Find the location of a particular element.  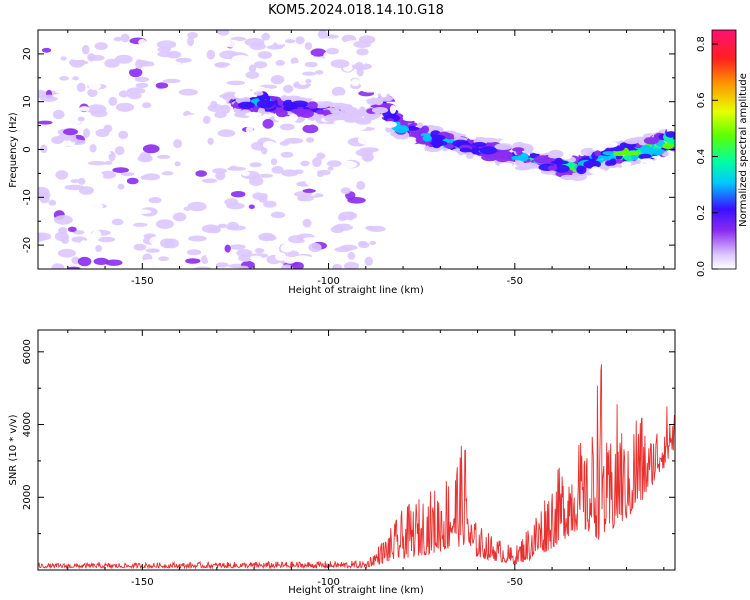

colorbar-tick-label: 0.8 is located at coordinates (701, 44).